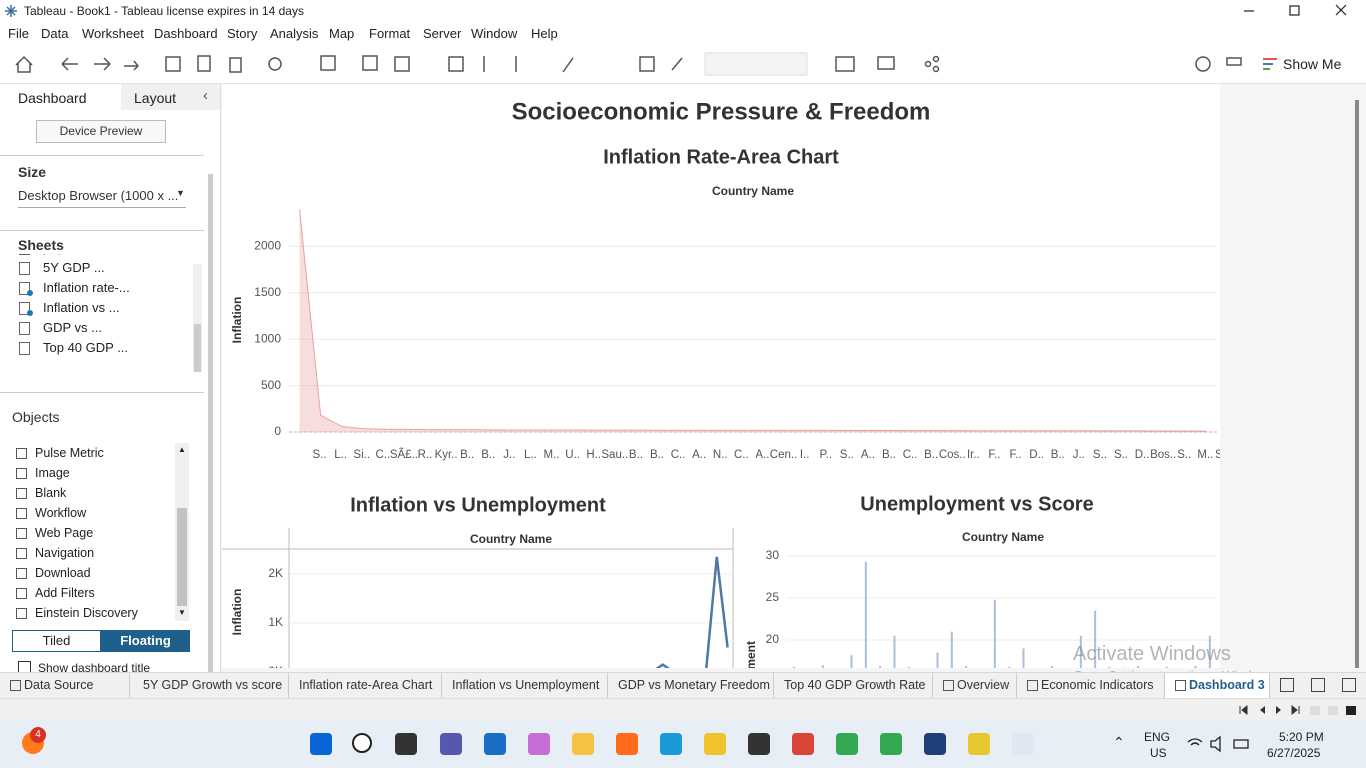  Describe the element at coordinates (197, 318) in the screenshot. I see `scrollbar` at that location.